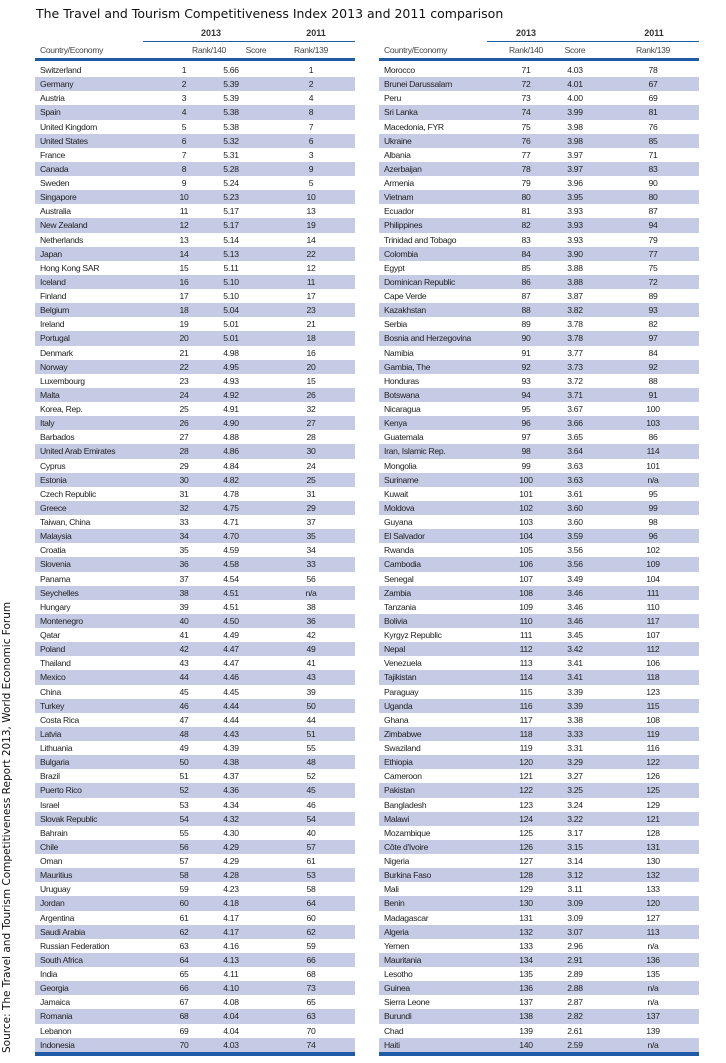  What do you see at coordinates (184, 423) in the screenshot?
I see `rank-2013-cell: 26` at bounding box center [184, 423].